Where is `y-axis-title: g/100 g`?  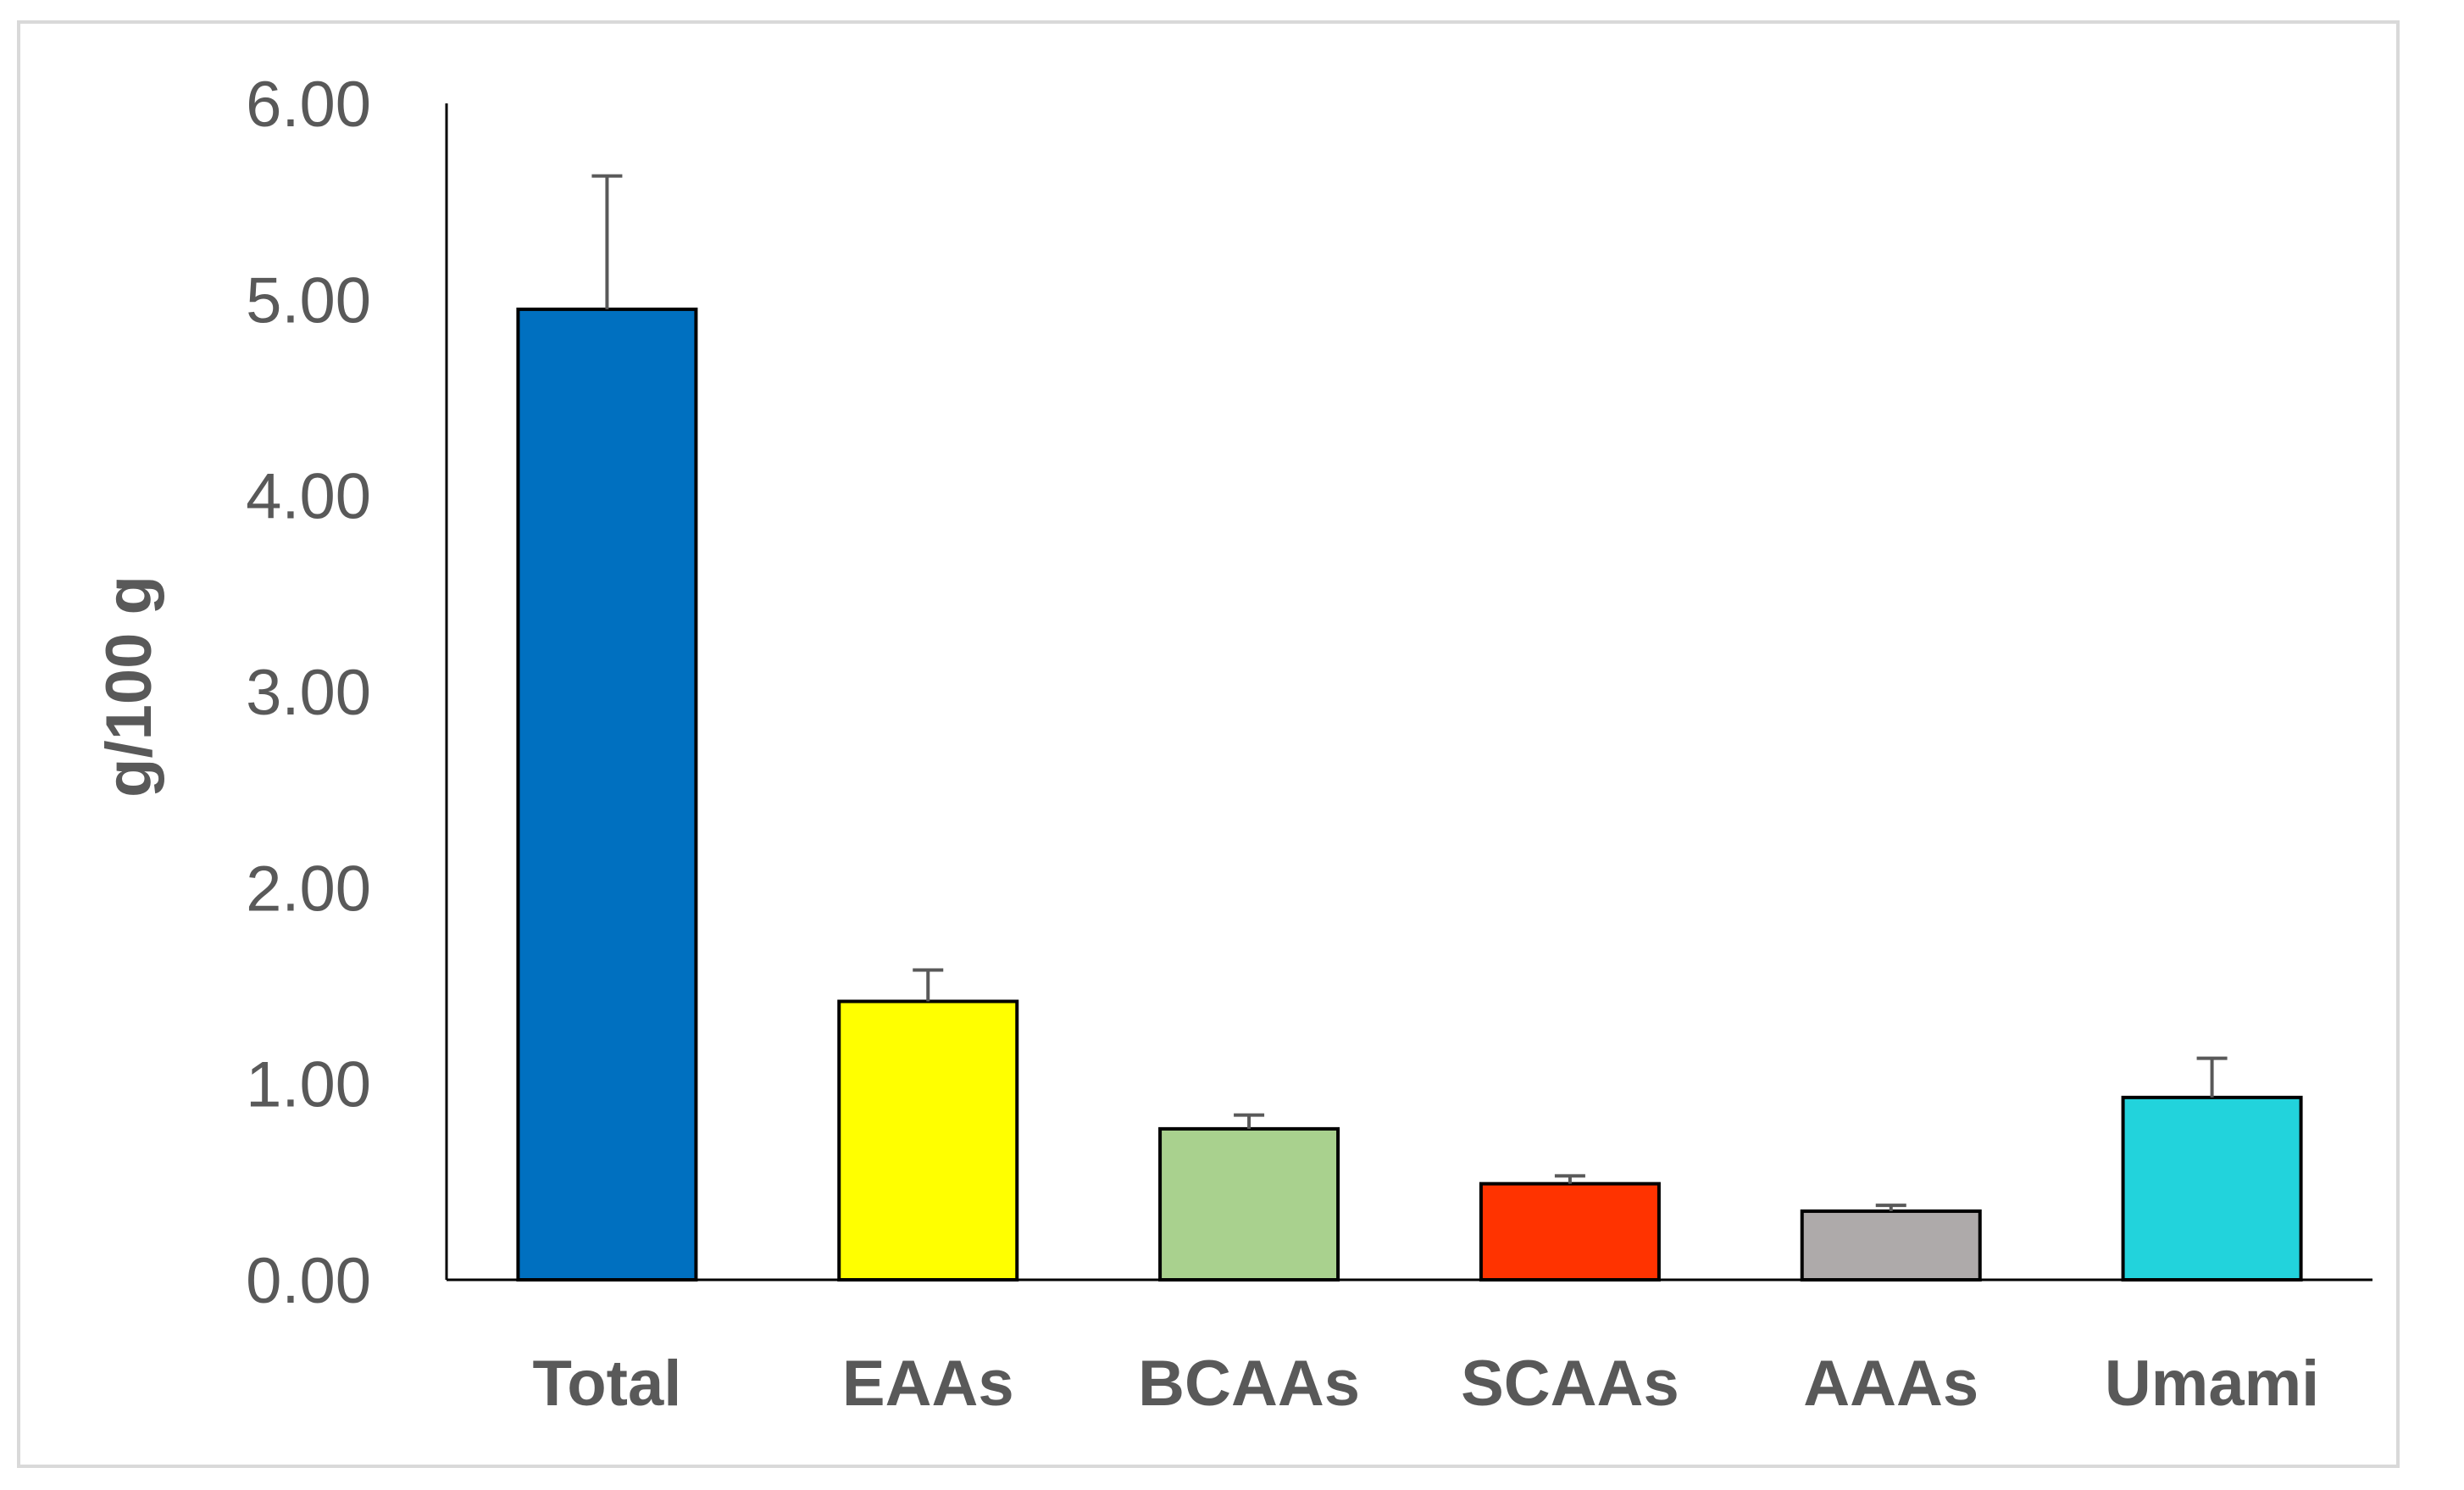 y-axis-title: g/100 g is located at coordinates (129, 686).